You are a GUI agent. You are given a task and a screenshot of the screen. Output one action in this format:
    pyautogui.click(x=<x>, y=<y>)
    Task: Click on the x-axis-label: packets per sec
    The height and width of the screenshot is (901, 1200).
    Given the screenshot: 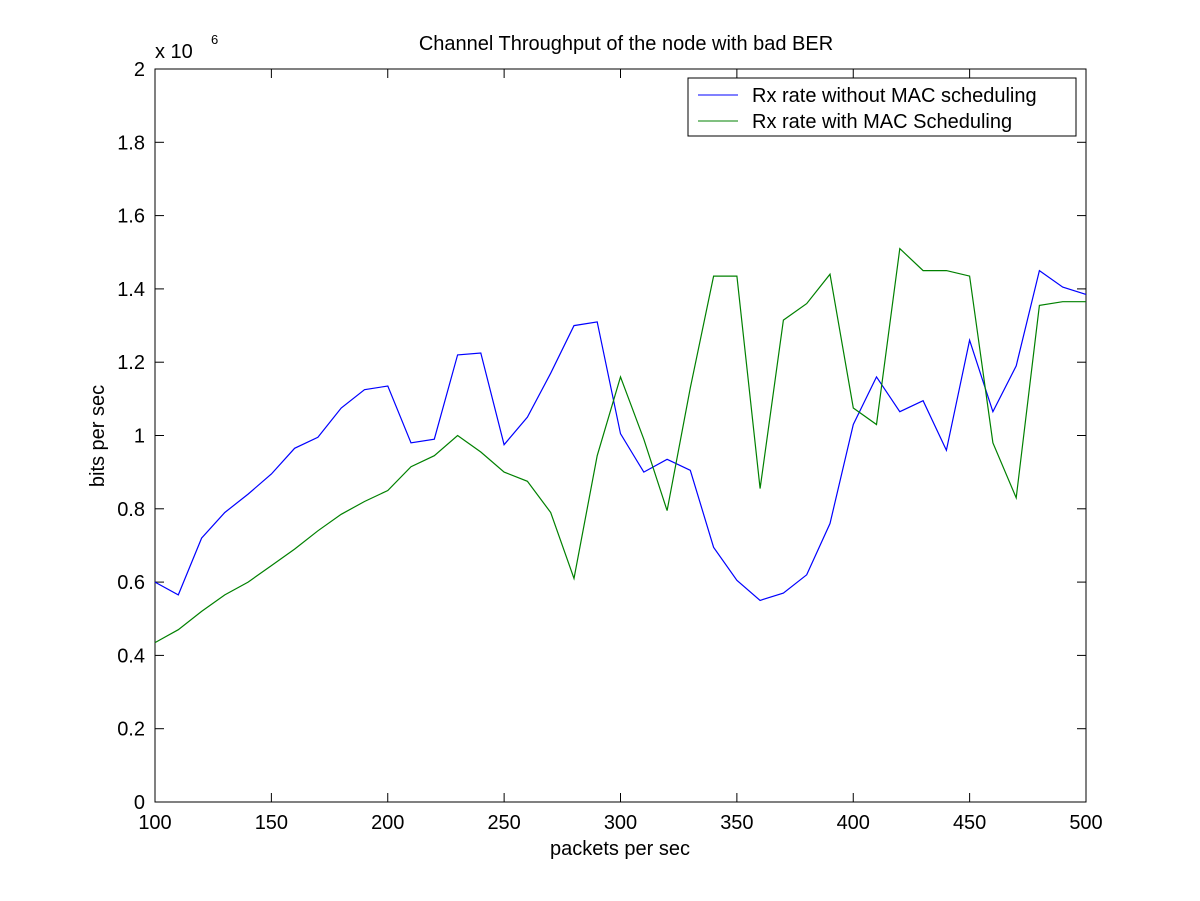 What is the action you would take?
    pyautogui.click(x=620, y=849)
    